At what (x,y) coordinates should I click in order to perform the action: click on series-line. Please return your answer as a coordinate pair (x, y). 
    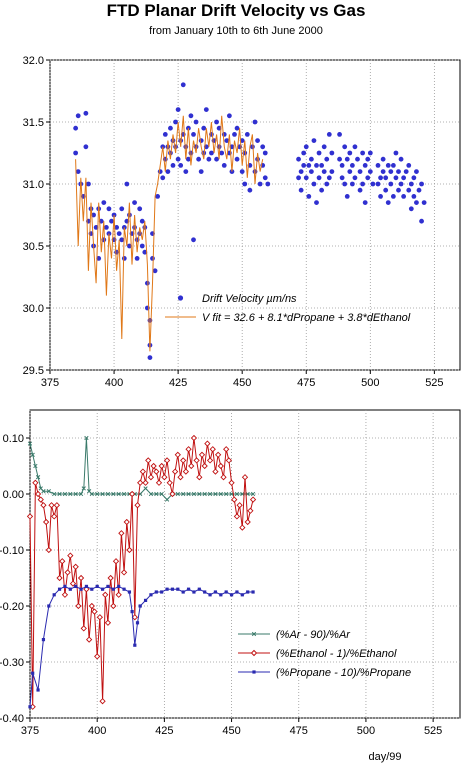
    Looking at the image, I should click on (169, 233).